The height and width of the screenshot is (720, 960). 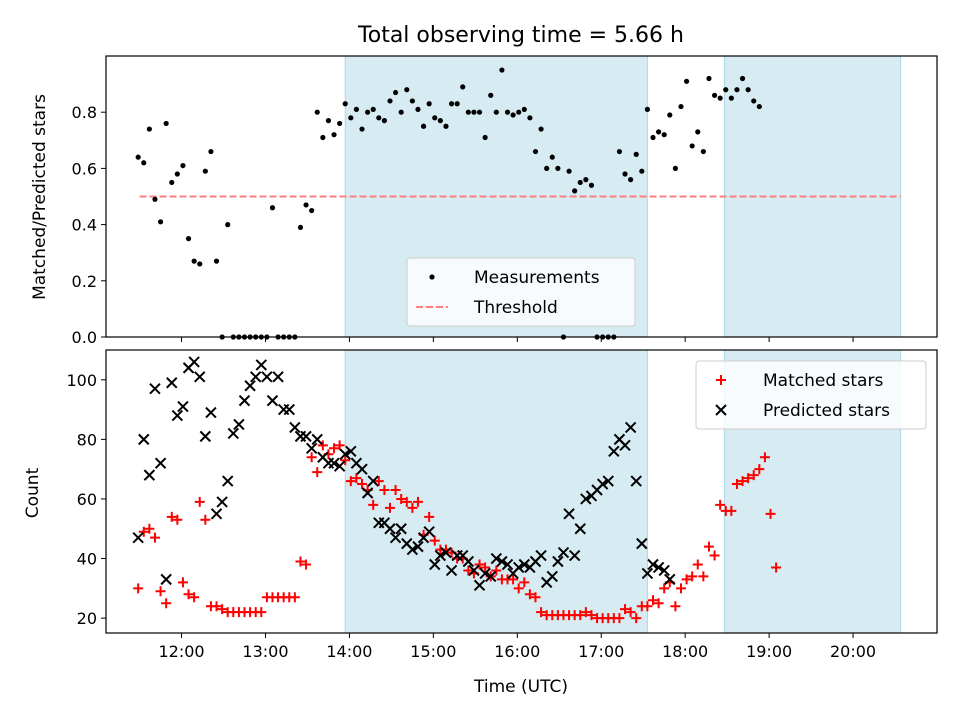 What do you see at coordinates (84, 112) in the screenshot?
I see `y-tick-label: 0.8` at bounding box center [84, 112].